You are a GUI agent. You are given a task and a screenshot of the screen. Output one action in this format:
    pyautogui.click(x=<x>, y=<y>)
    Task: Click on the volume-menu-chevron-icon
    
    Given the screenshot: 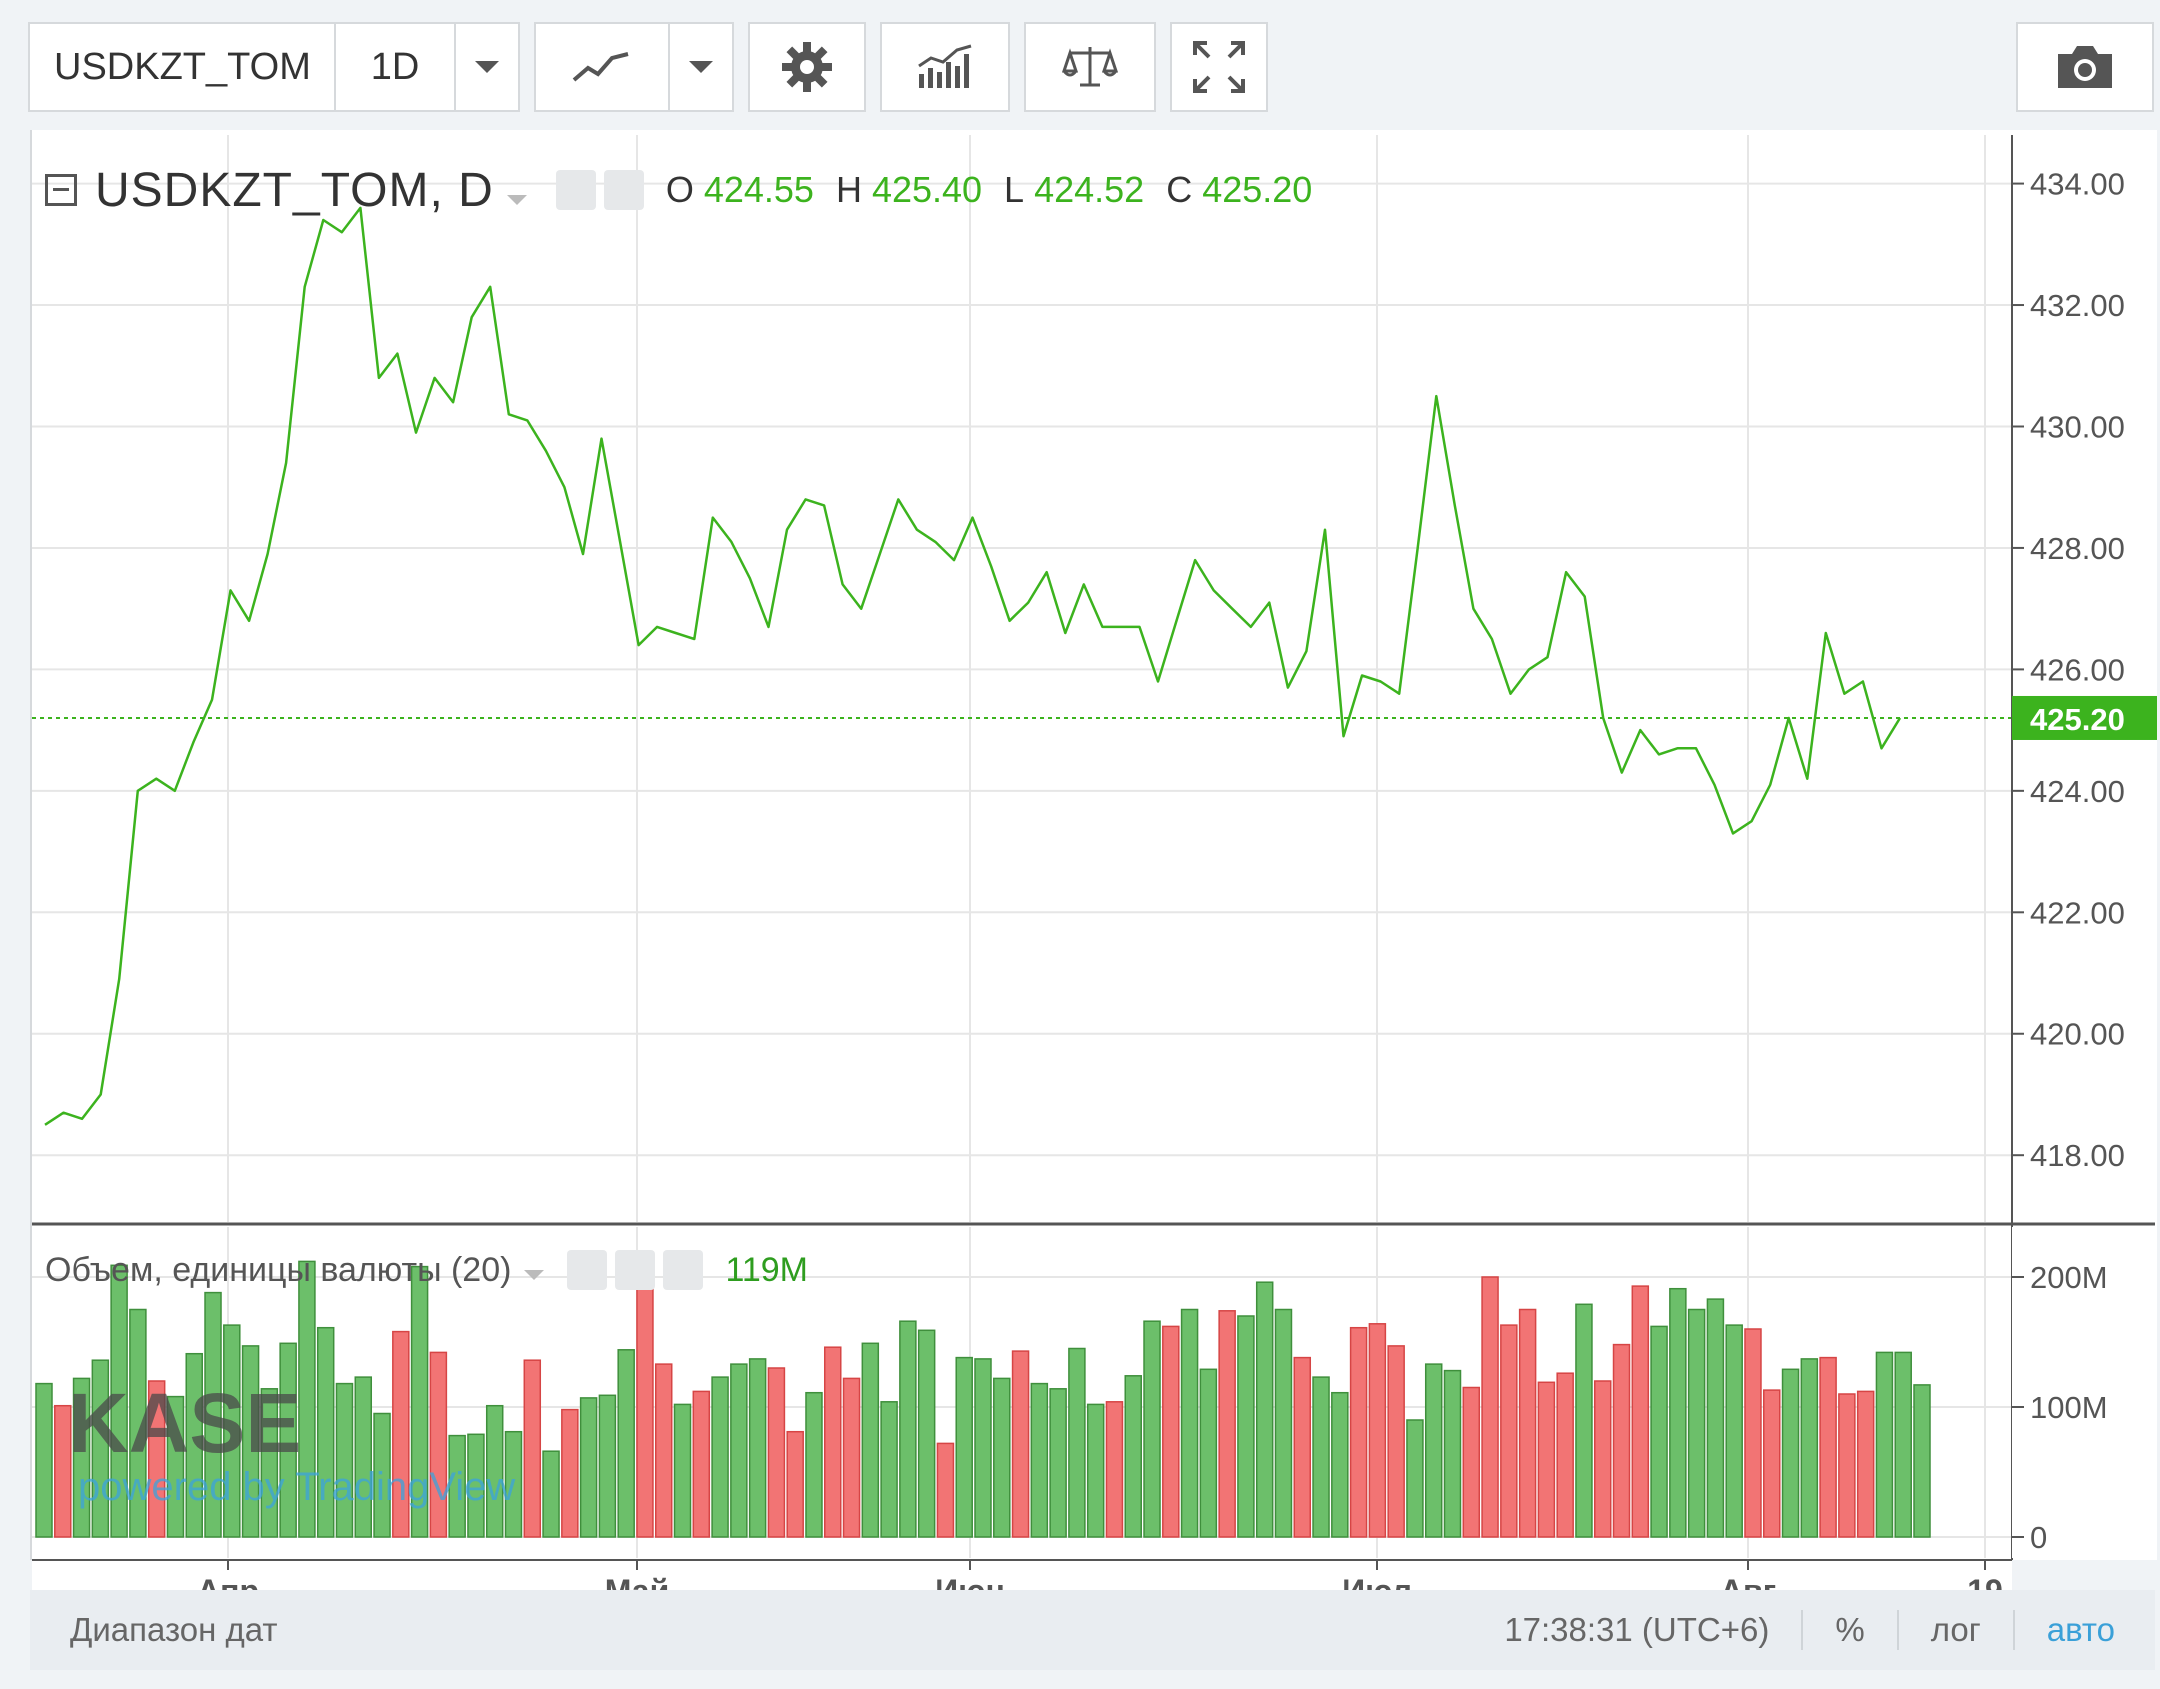 What is the action you would take?
    pyautogui.click(x=534, y=1270)
    